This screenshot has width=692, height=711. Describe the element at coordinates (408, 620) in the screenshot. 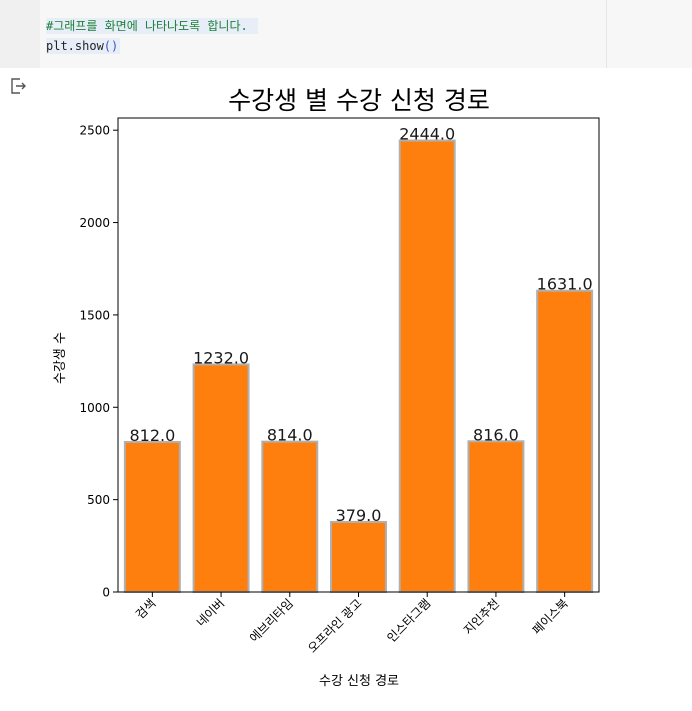

I see `x-tick-label: 인스타그램` at that location.